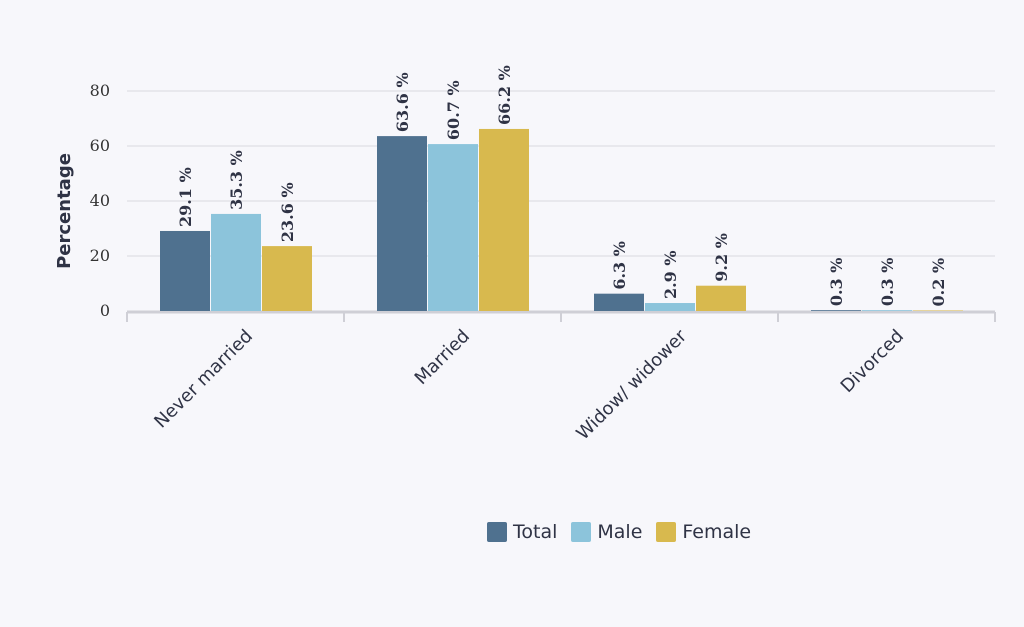 This screenshot has width=1024, height=627. I want to click on data-label: 66.2 %, so click(504, 95).